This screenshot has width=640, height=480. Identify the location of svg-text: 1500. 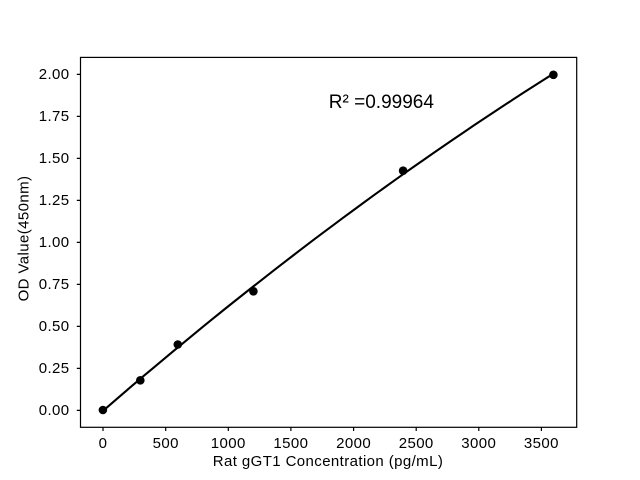
(290, 443).